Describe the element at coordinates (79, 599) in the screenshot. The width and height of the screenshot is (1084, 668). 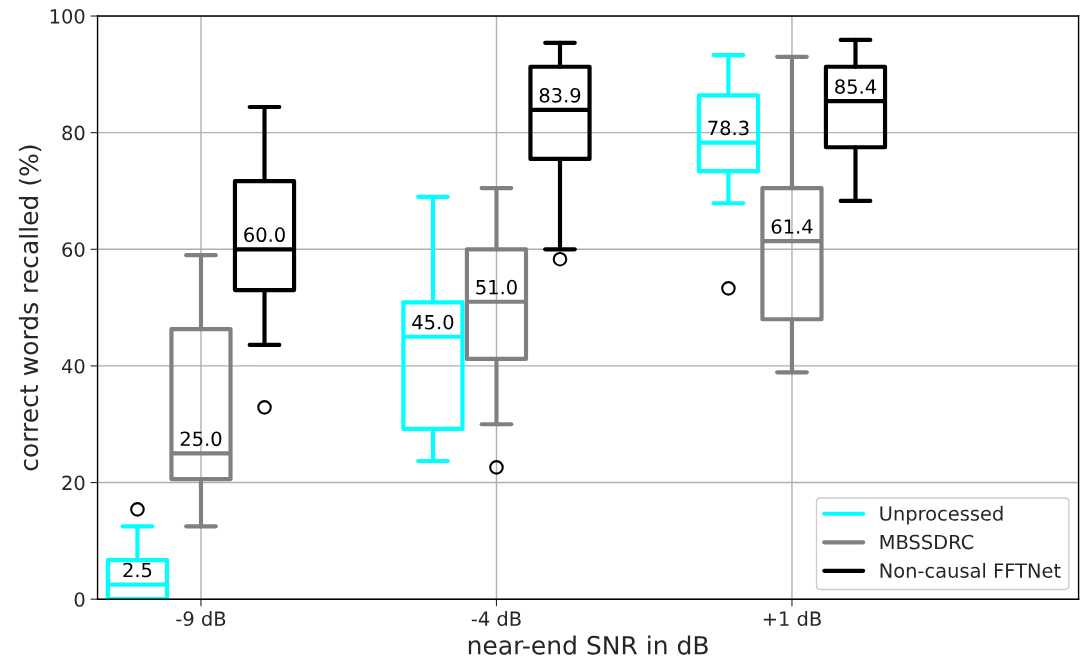
I see `y-tick-label: 0` at that location.